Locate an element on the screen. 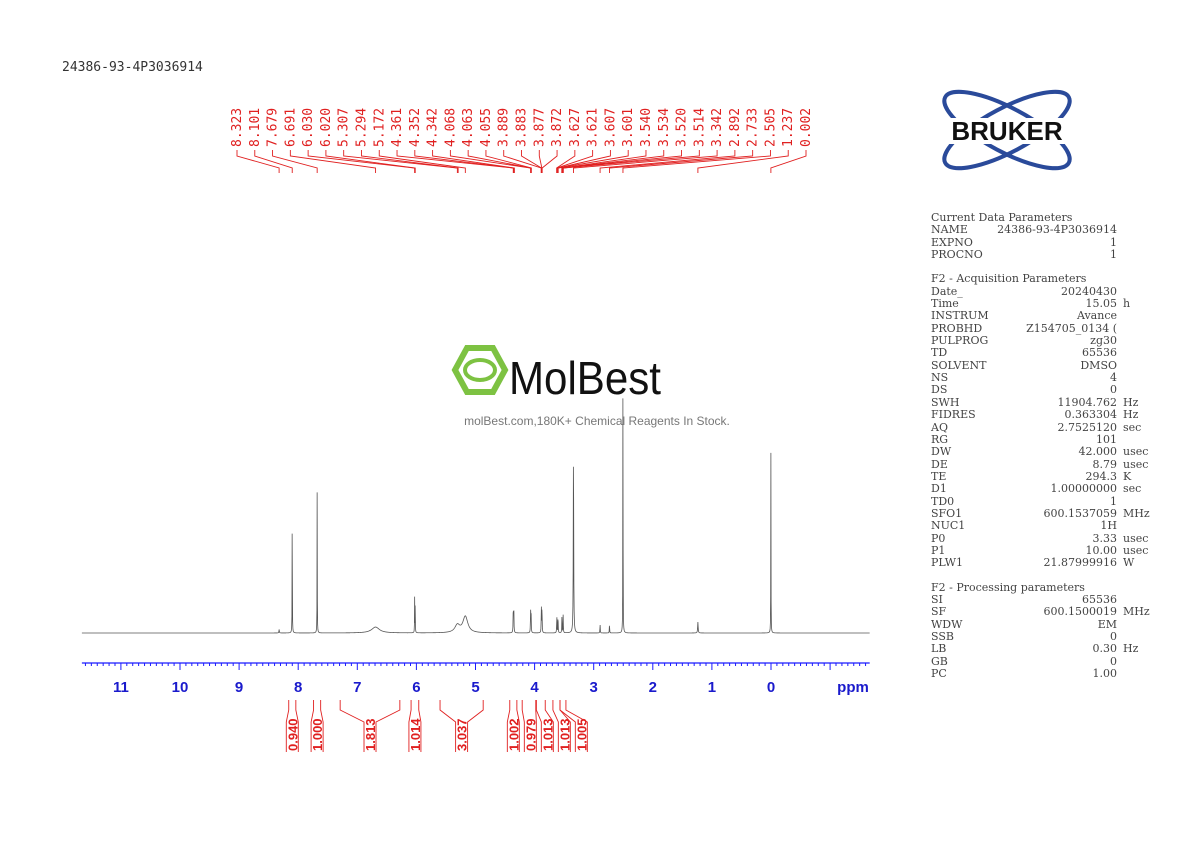 Image resolution: width=1190 pixels, height=842 pixels. peak-label: 2.892 is located at coordinates (735, 127).